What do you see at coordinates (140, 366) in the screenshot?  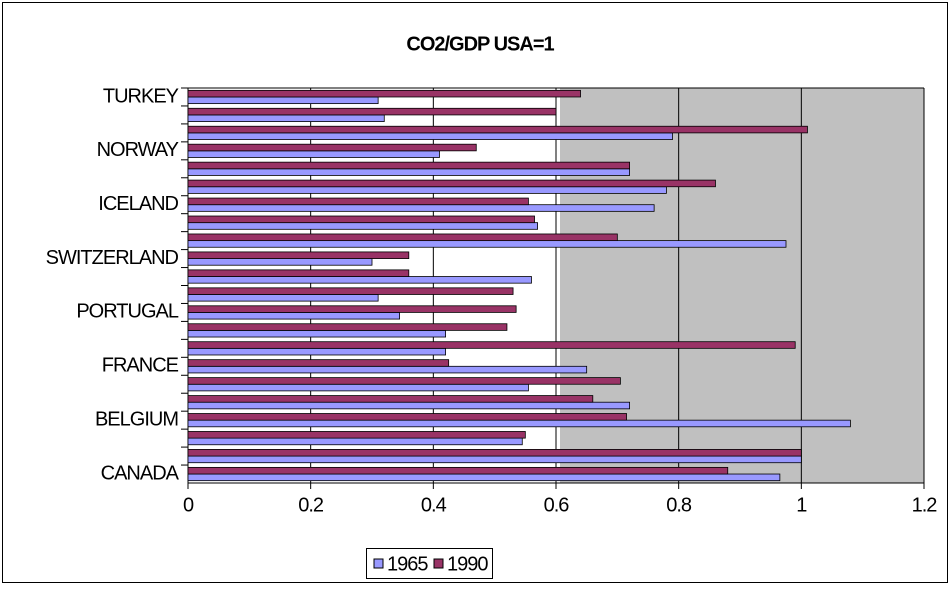 I see `y-tick-label: FRANCE` at bounding box center [140, 366].